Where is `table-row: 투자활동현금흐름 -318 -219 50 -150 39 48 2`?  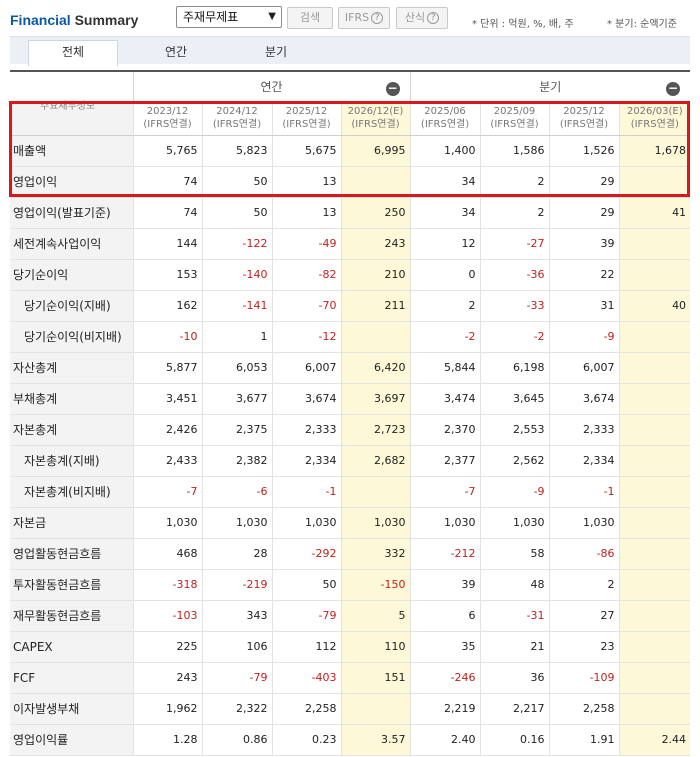 table-row: 투자활동현금흐름 -318 -219 50 -150 39 48 2 is located at coordinates (350, 585).